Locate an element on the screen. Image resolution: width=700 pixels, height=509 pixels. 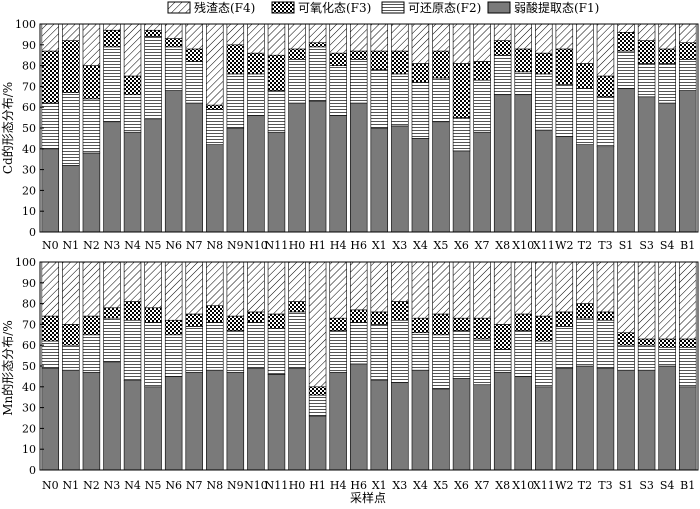
mn-bar-f4-s3 is located at coordinates (646, 300).